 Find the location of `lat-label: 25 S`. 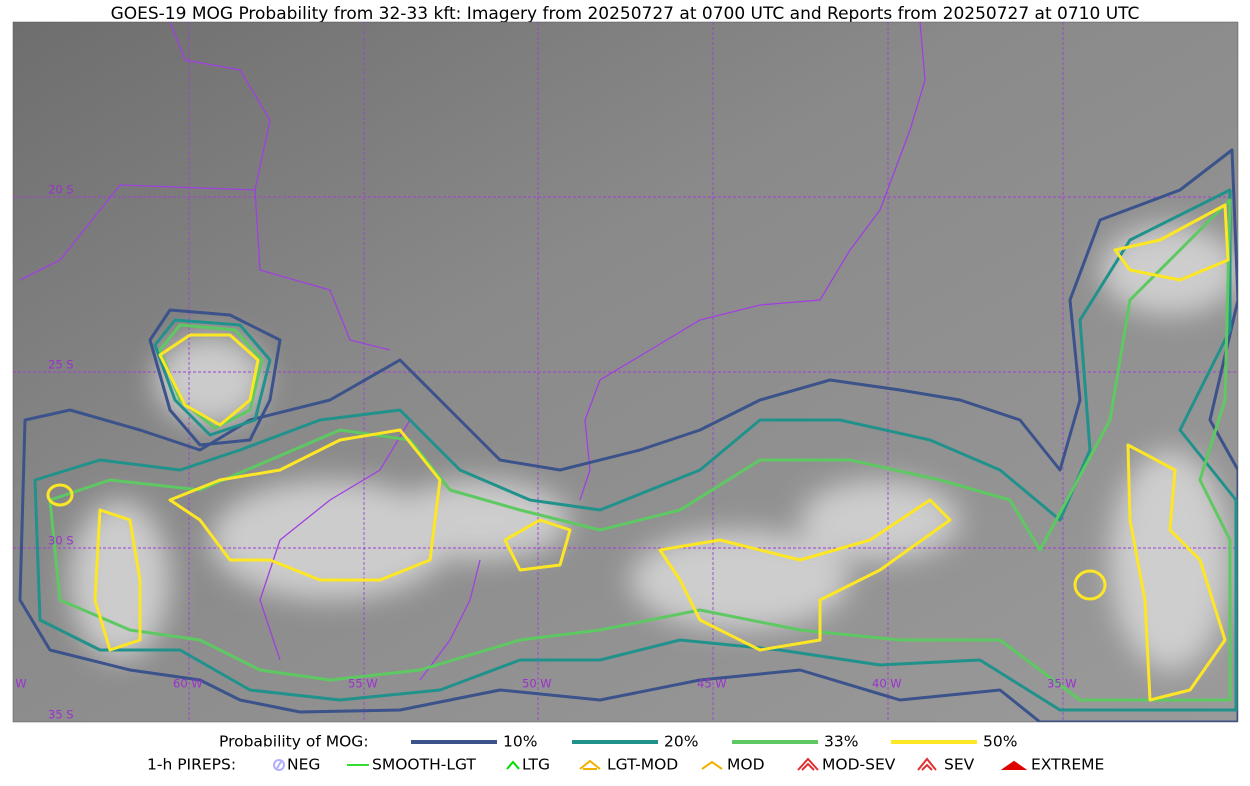

lat-label: 25 S is located at coordinates (61, 365).